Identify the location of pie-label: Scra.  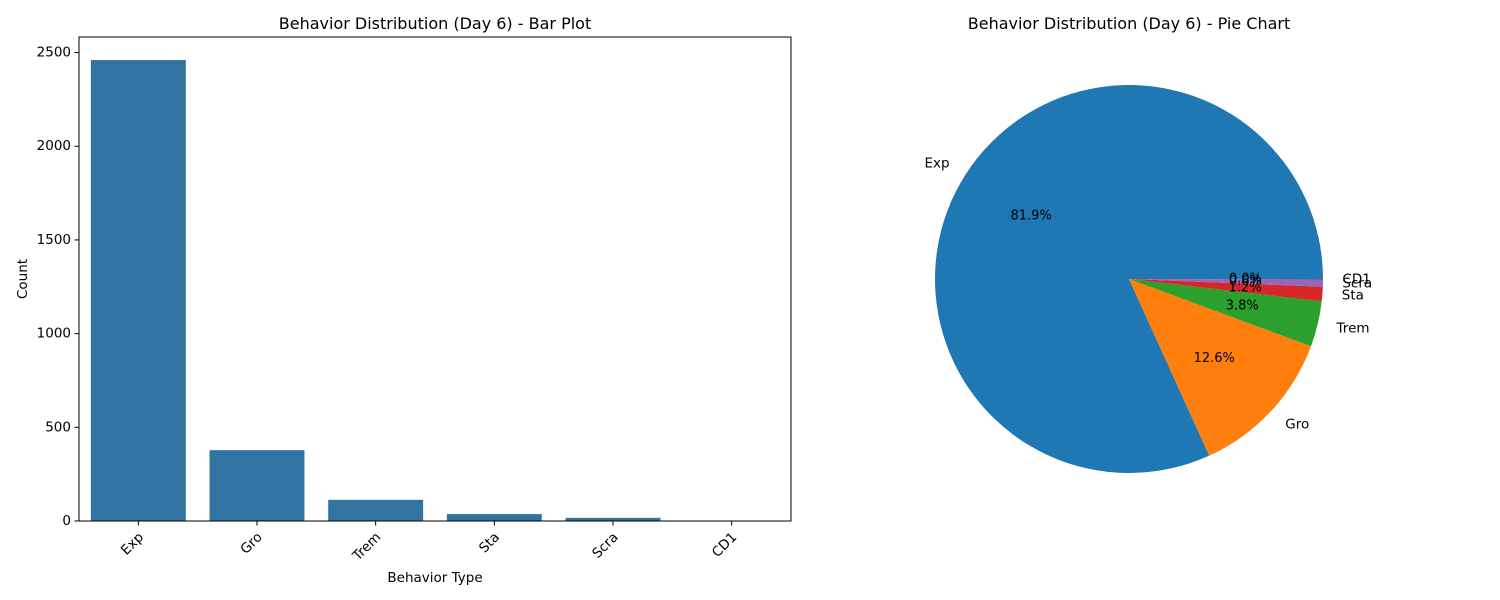
(1357, 284).